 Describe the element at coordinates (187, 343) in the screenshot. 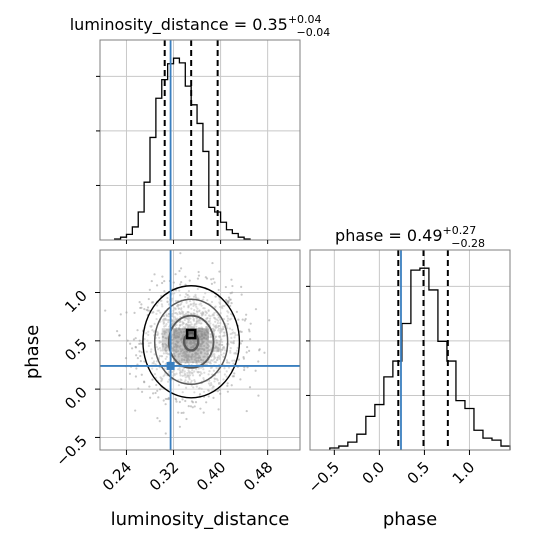

I see `joint-scatter-points` at that location.